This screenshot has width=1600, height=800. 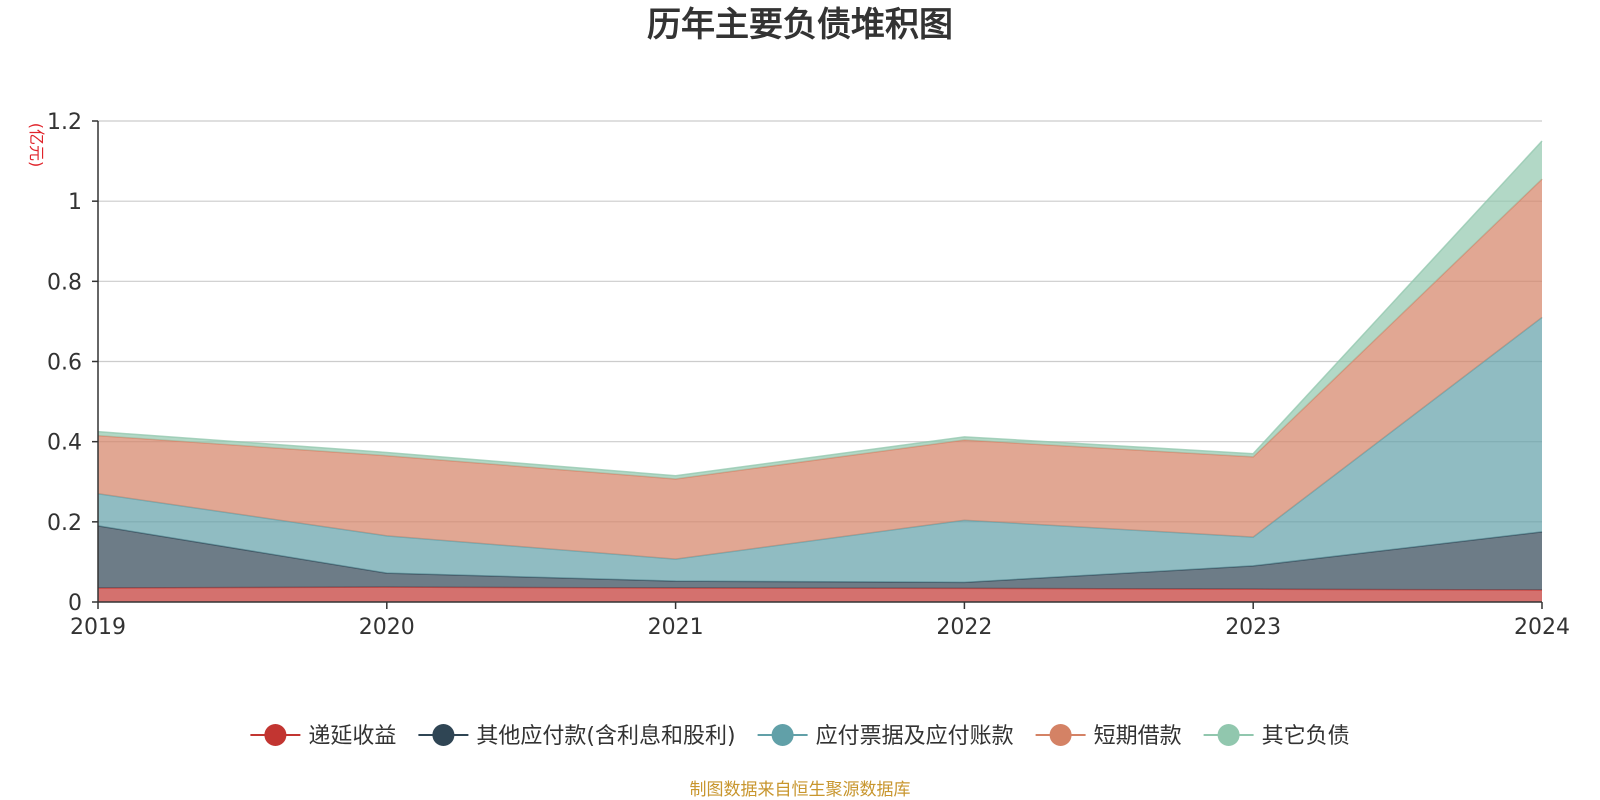 I want to click on x-tick-label: 2022, so click(x=964, y=627).